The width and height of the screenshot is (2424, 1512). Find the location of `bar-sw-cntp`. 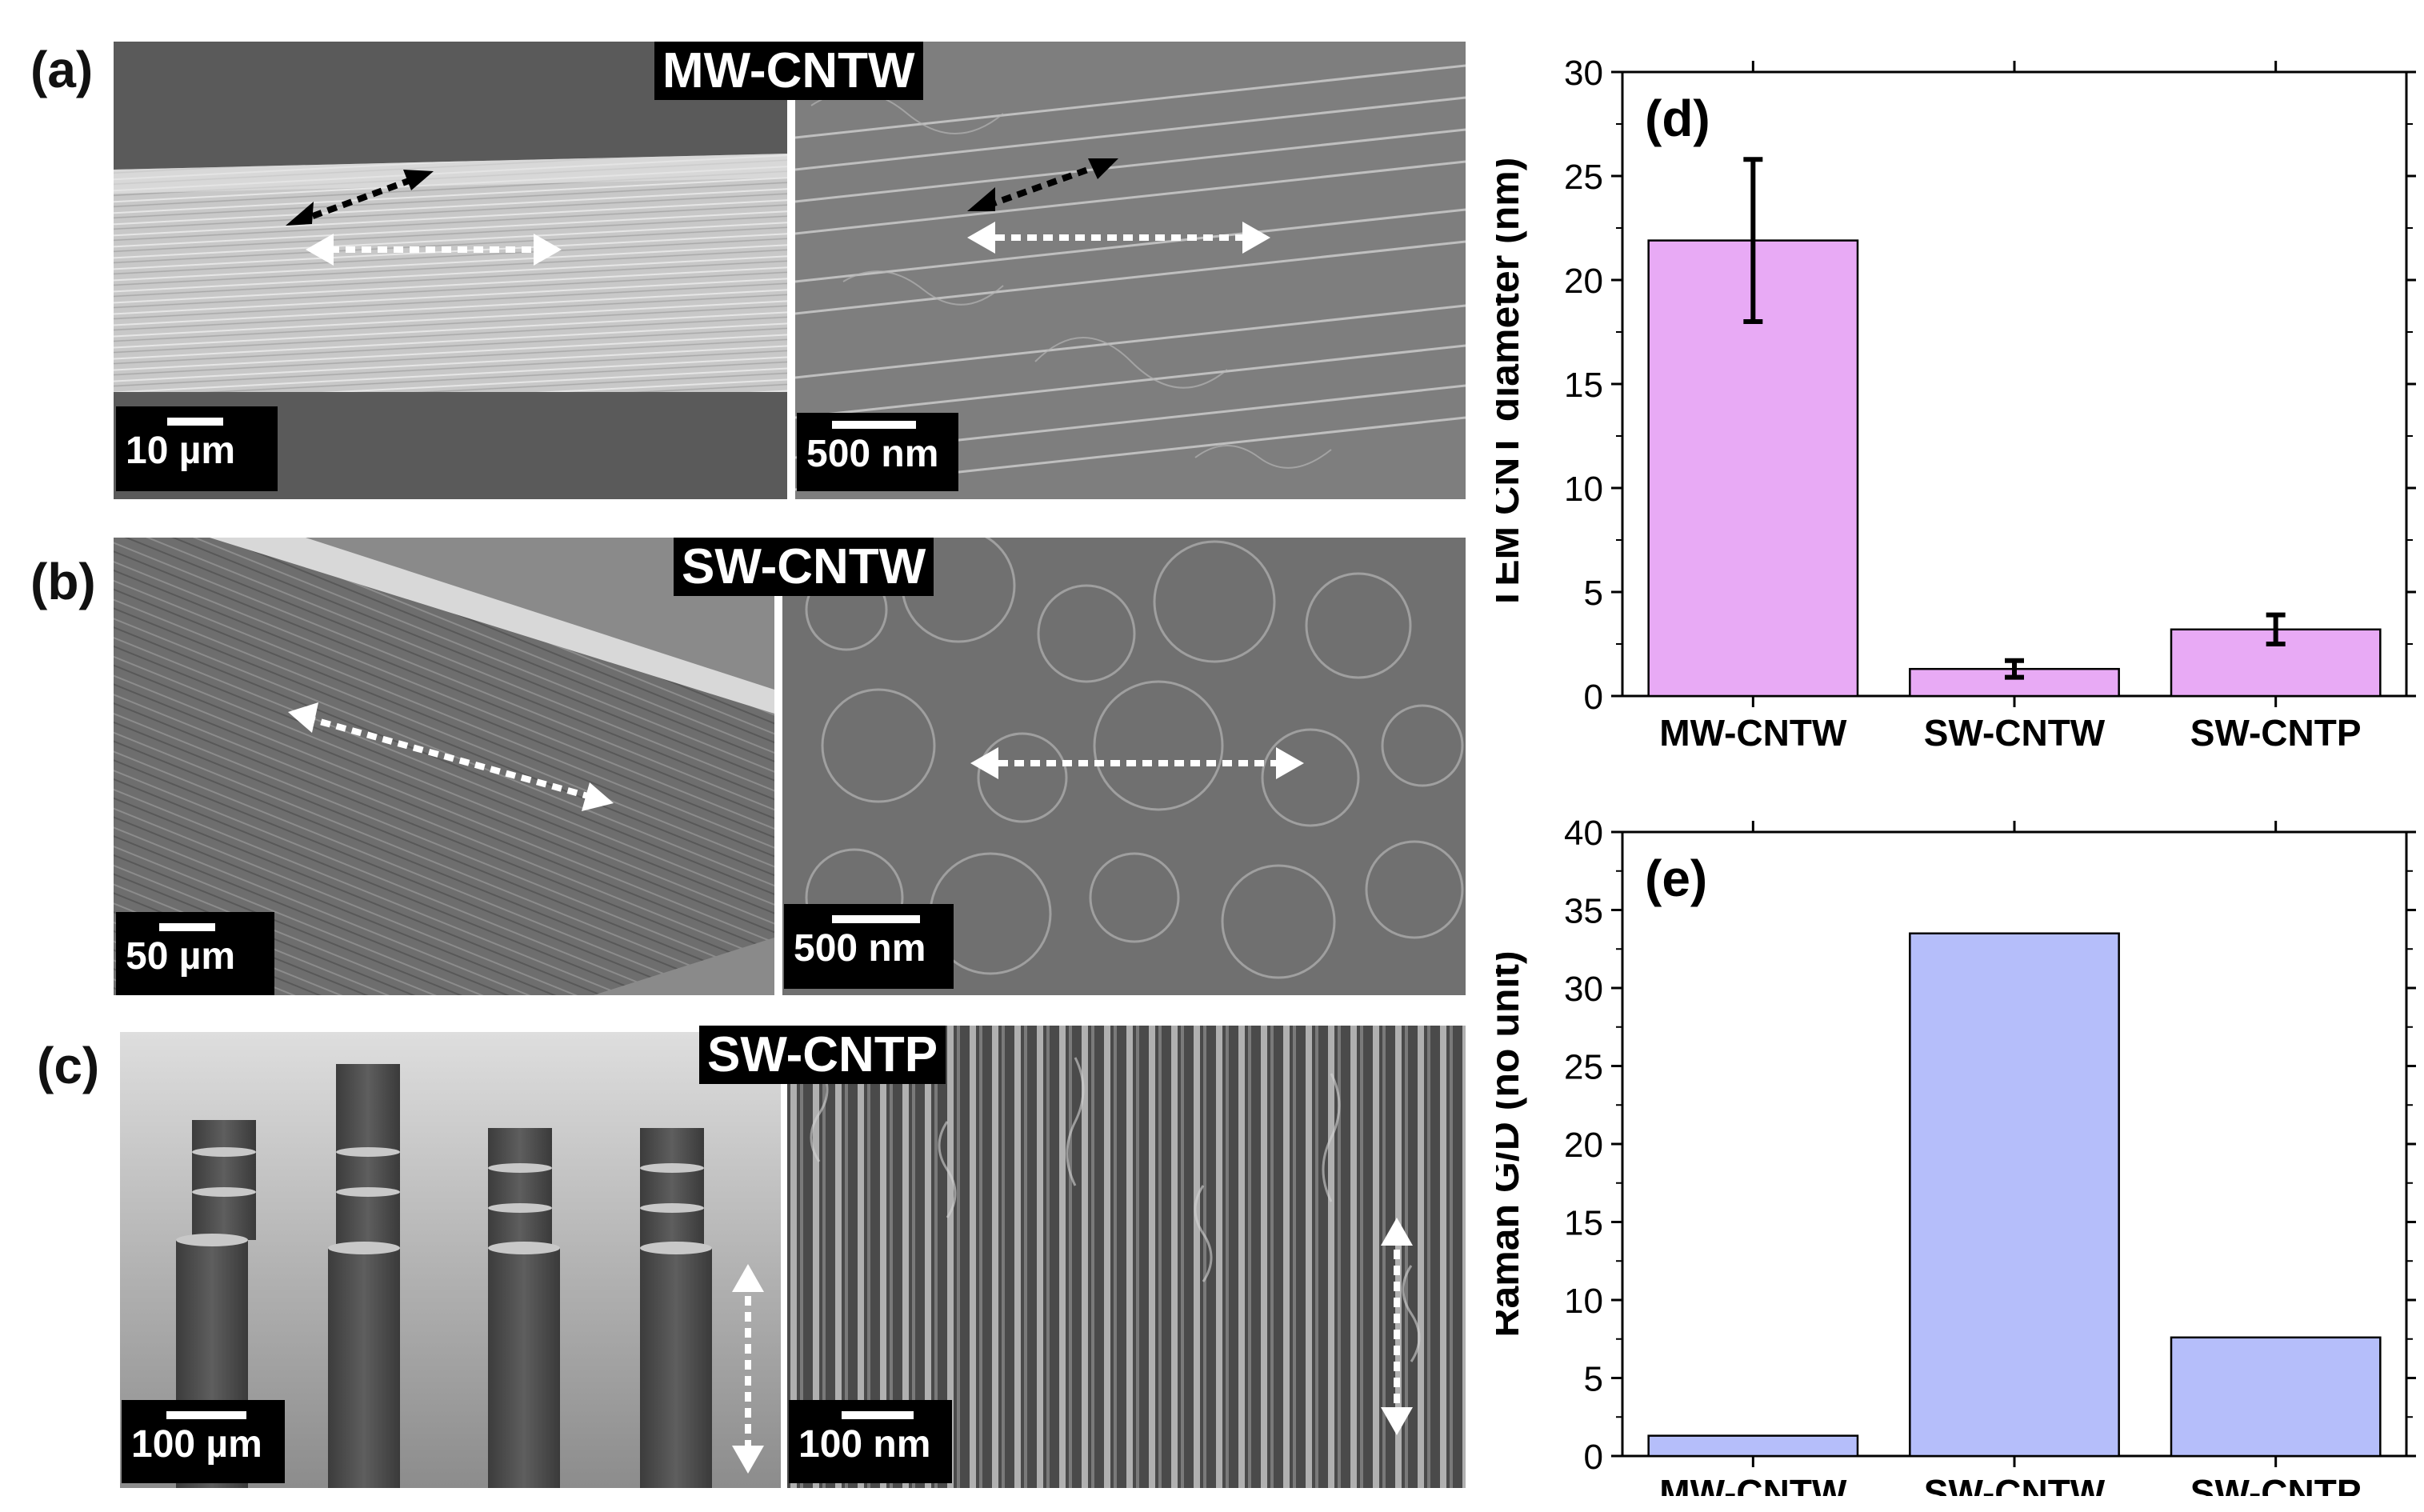

bar-sw-cntp is located at coordinates (2276, 1397).